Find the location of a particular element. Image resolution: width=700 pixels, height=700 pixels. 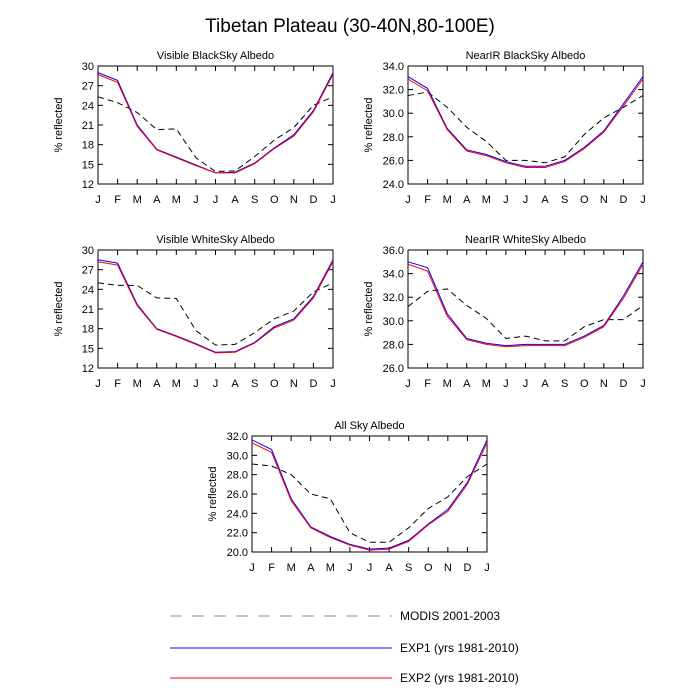

y-tick-label: 30 is located at coordinates (88, 251).